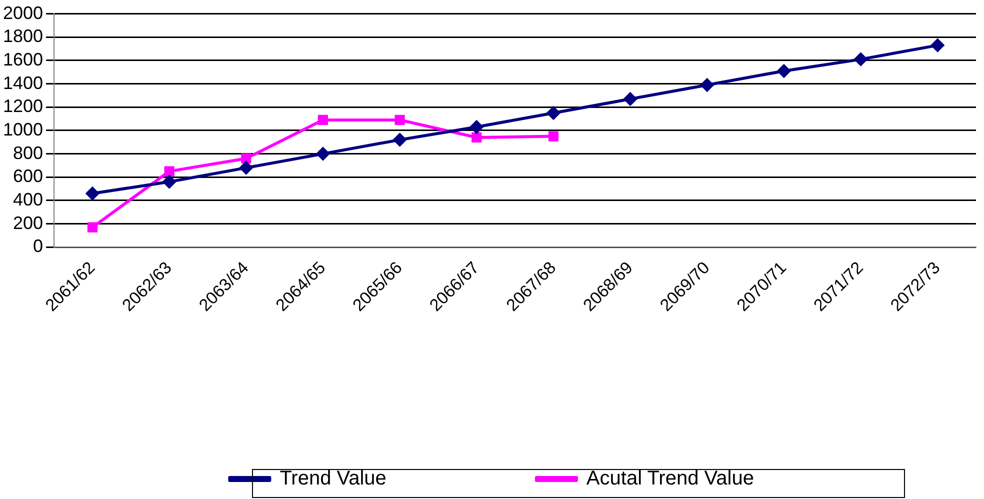 Image resolution: width=984 pixels, height=499 pixels. What do you see at coordinates (28, 199) in the screenshot?
I see `y-tick-label: 400` at bounding box center [28, 199].